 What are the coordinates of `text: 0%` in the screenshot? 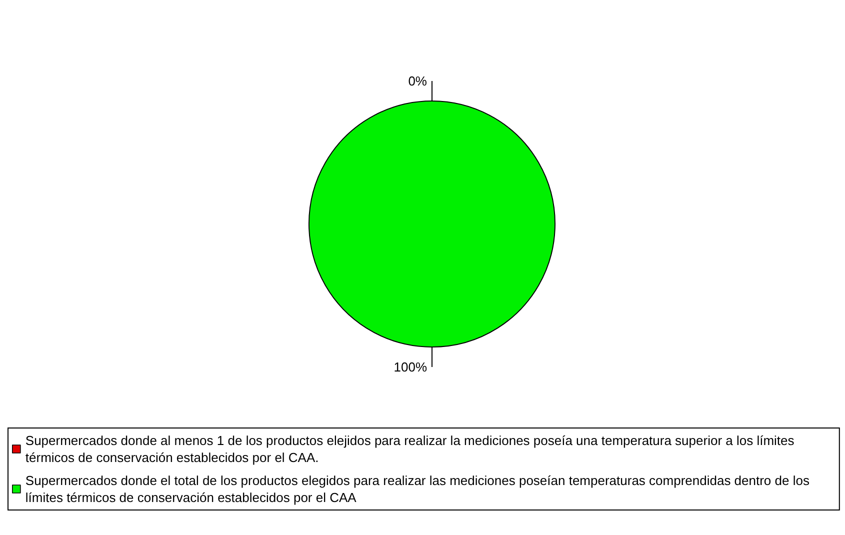 It's located at (417, 81).